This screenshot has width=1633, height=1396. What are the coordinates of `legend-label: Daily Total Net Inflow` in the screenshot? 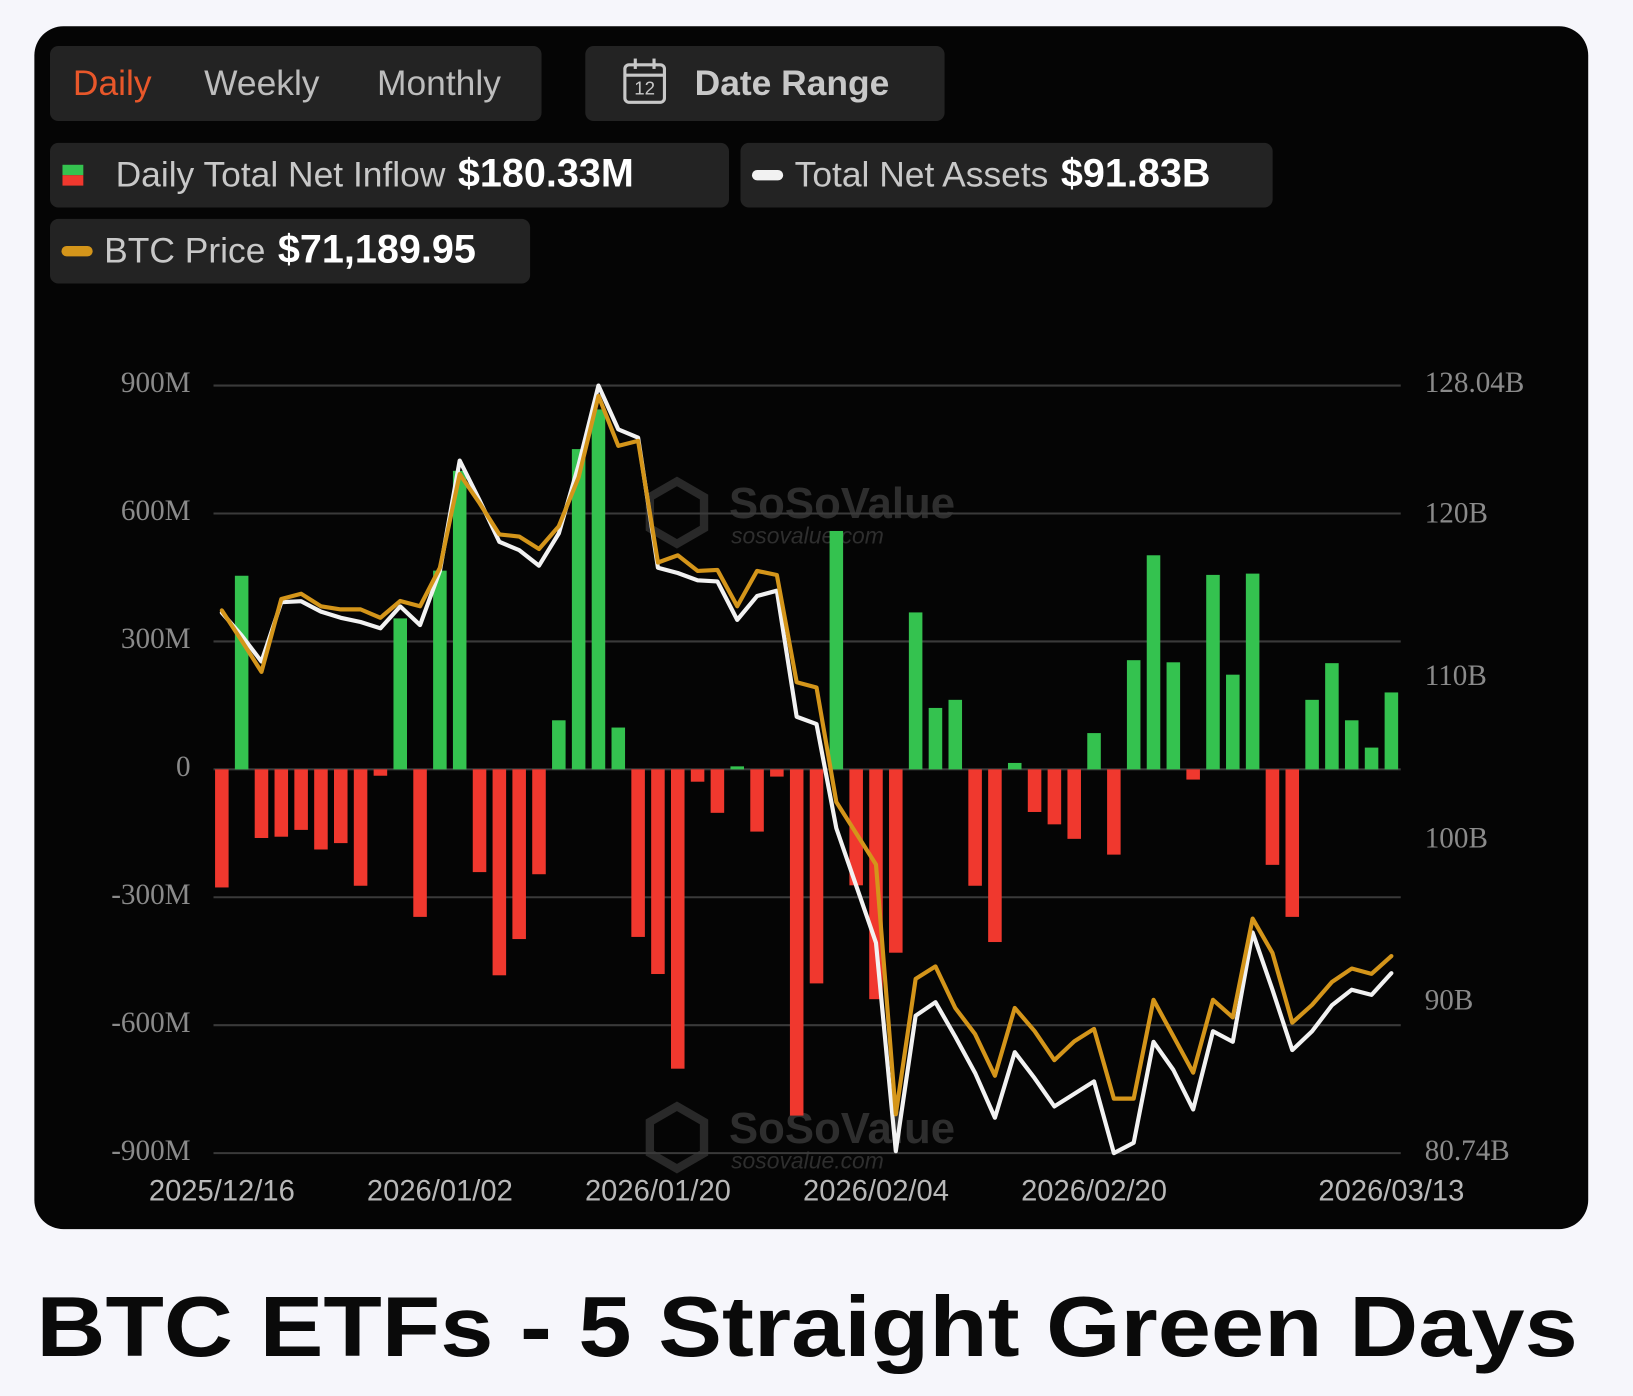 It's located at (281, 175).